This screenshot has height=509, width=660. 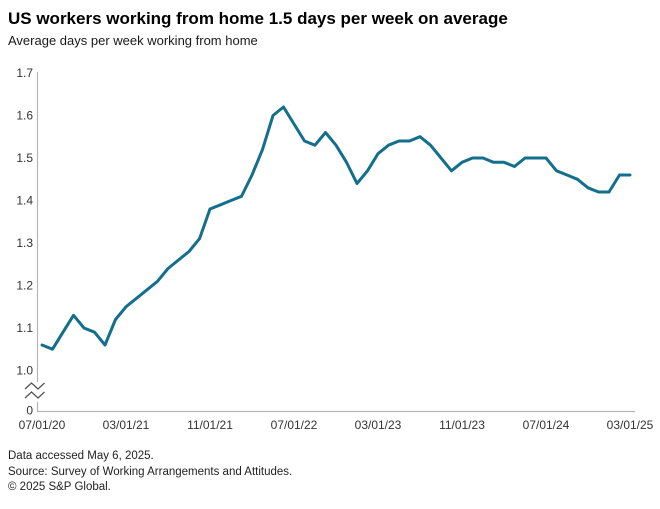 What do you see at coordinates (42, 425) in the screenshot?
I see `x-tick-label: 07/01/20` at bounding box center [42, 425].